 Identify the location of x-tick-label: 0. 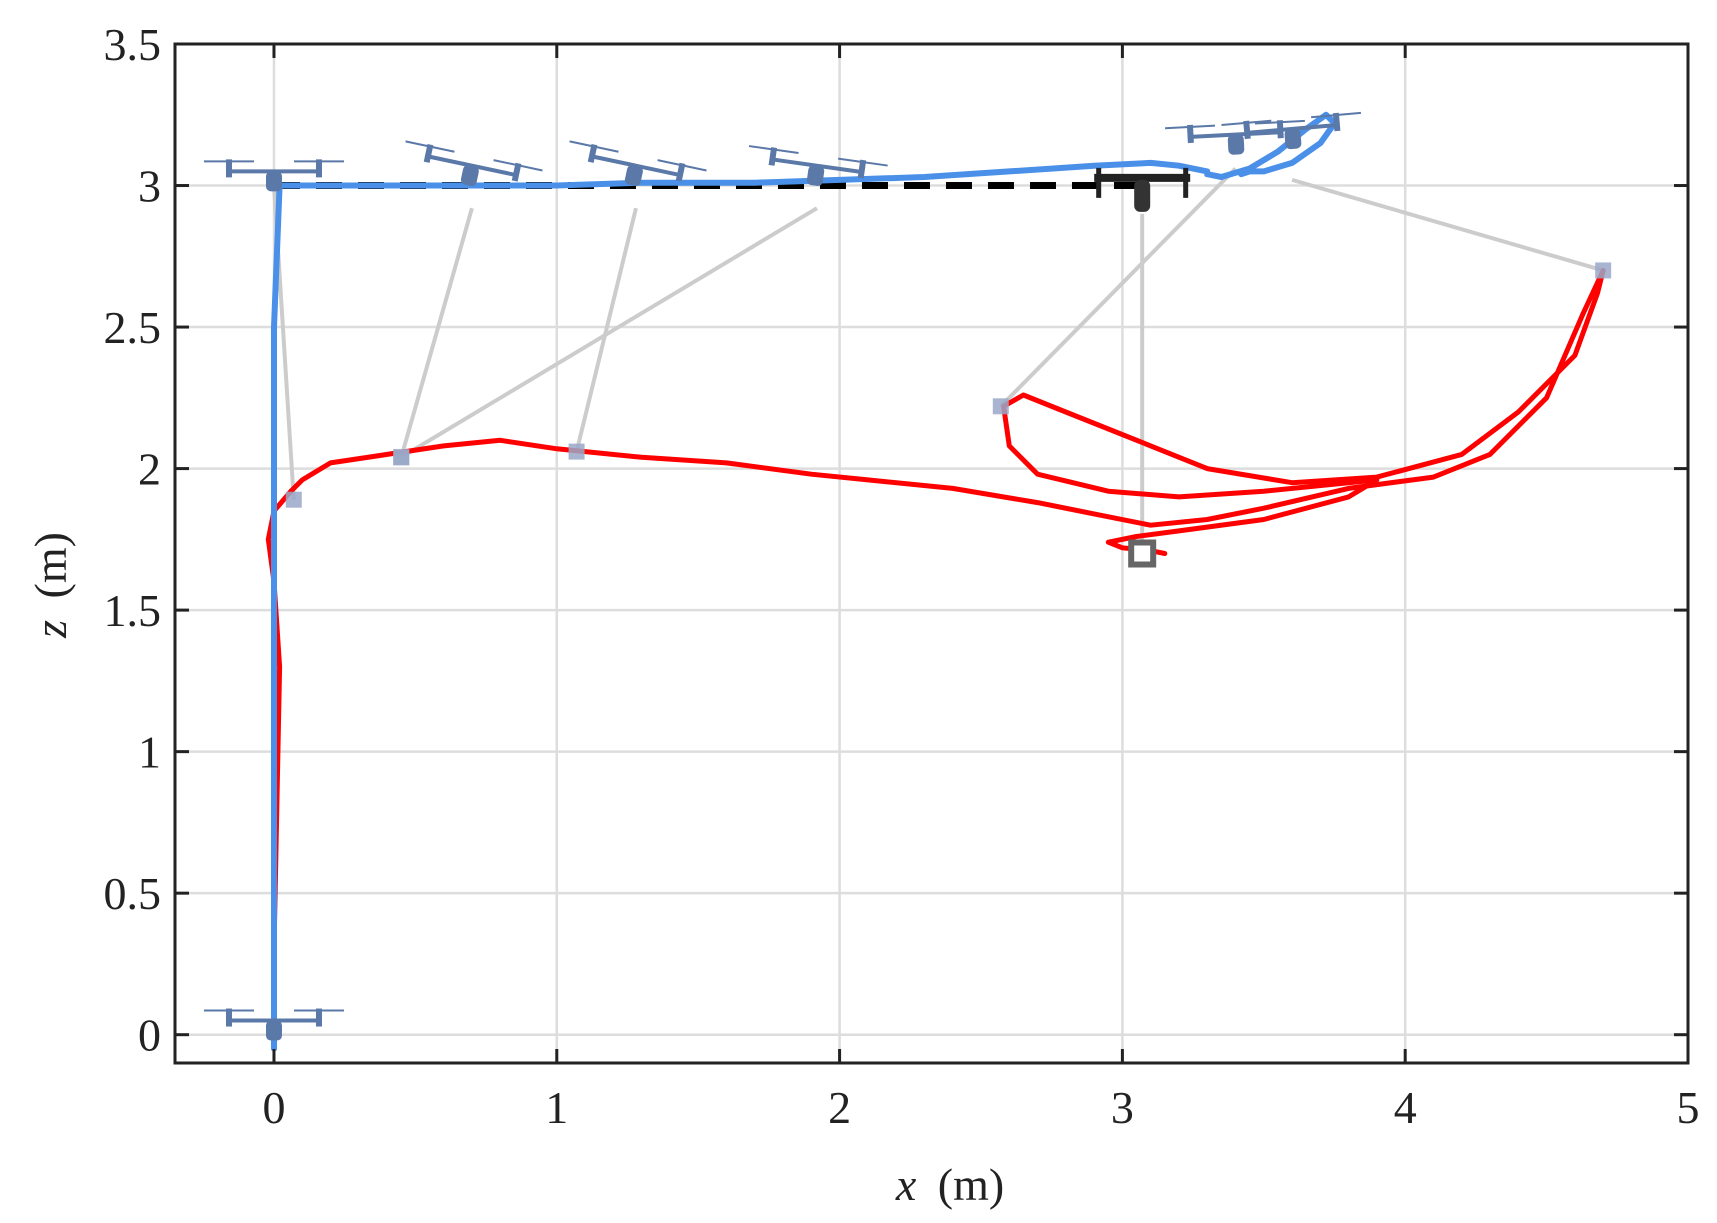
(273, 1107).